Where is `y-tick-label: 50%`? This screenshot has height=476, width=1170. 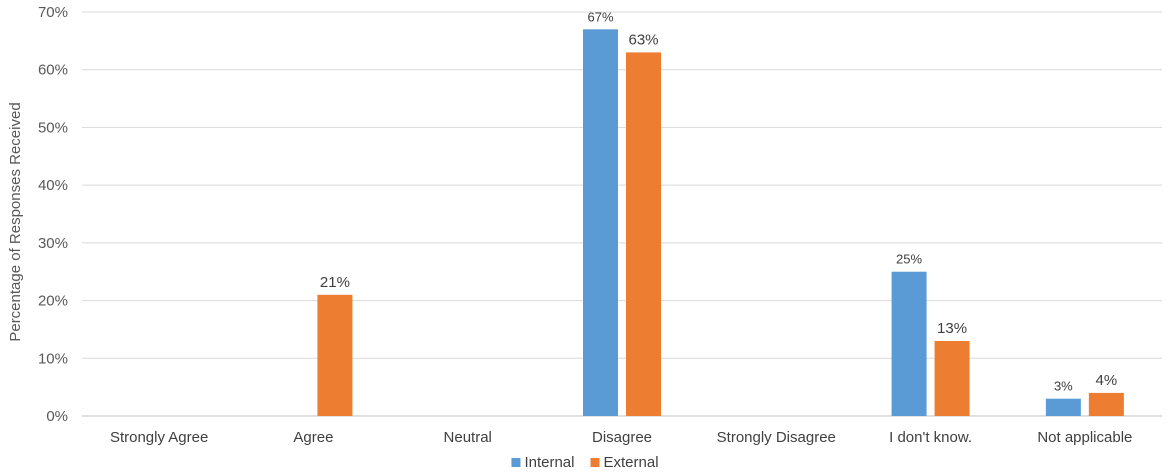
y-tick-label: 50% is located at coordinates (53, 127).